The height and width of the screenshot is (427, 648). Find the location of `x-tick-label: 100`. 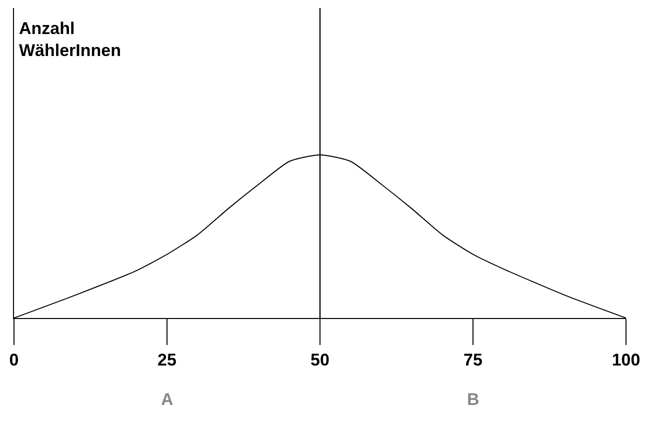

x-tick-label: 100 is located at coordinates (626, 360).